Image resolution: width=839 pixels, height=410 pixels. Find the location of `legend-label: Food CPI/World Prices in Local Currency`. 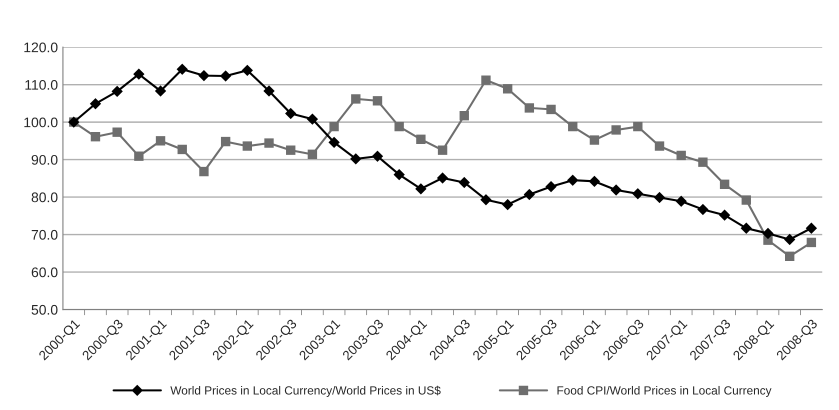

legend-label: Food CPI/World Prices in Local Currency is located at coordinates (664, 391).